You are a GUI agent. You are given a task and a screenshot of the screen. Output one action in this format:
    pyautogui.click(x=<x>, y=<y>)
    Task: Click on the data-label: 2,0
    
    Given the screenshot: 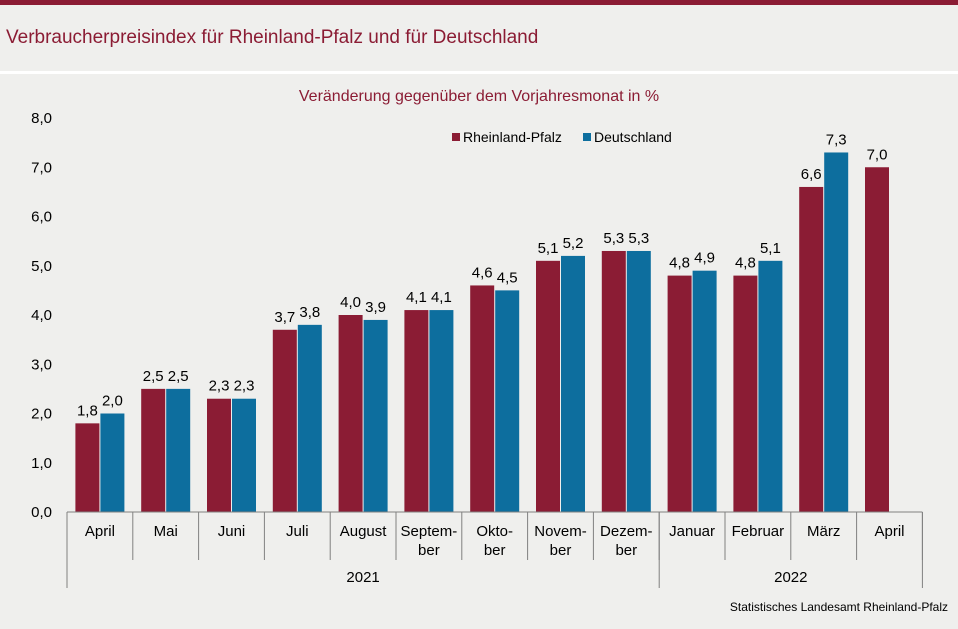 What is the action you would take?
    pyautogui.click(x=112, y=401)
    